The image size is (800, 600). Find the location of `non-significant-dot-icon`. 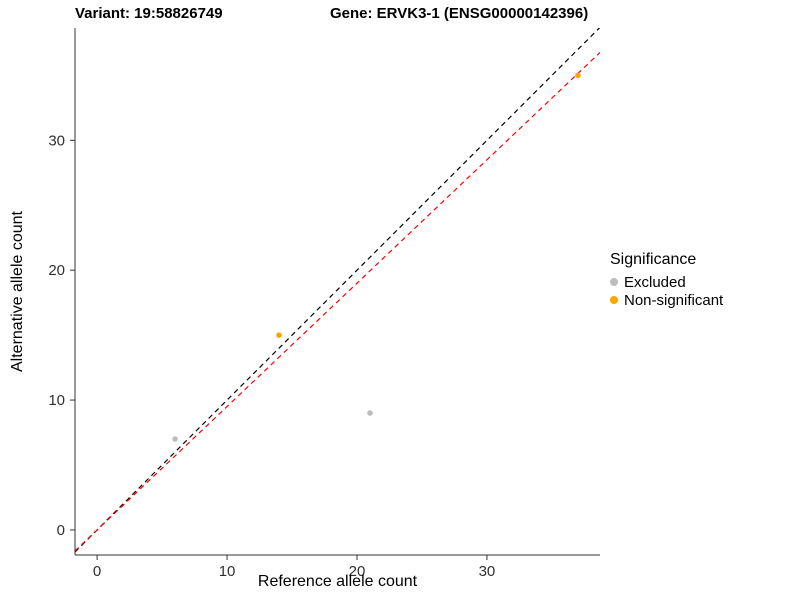

non-significant-dot-icon is located at coordinates (614, 300).